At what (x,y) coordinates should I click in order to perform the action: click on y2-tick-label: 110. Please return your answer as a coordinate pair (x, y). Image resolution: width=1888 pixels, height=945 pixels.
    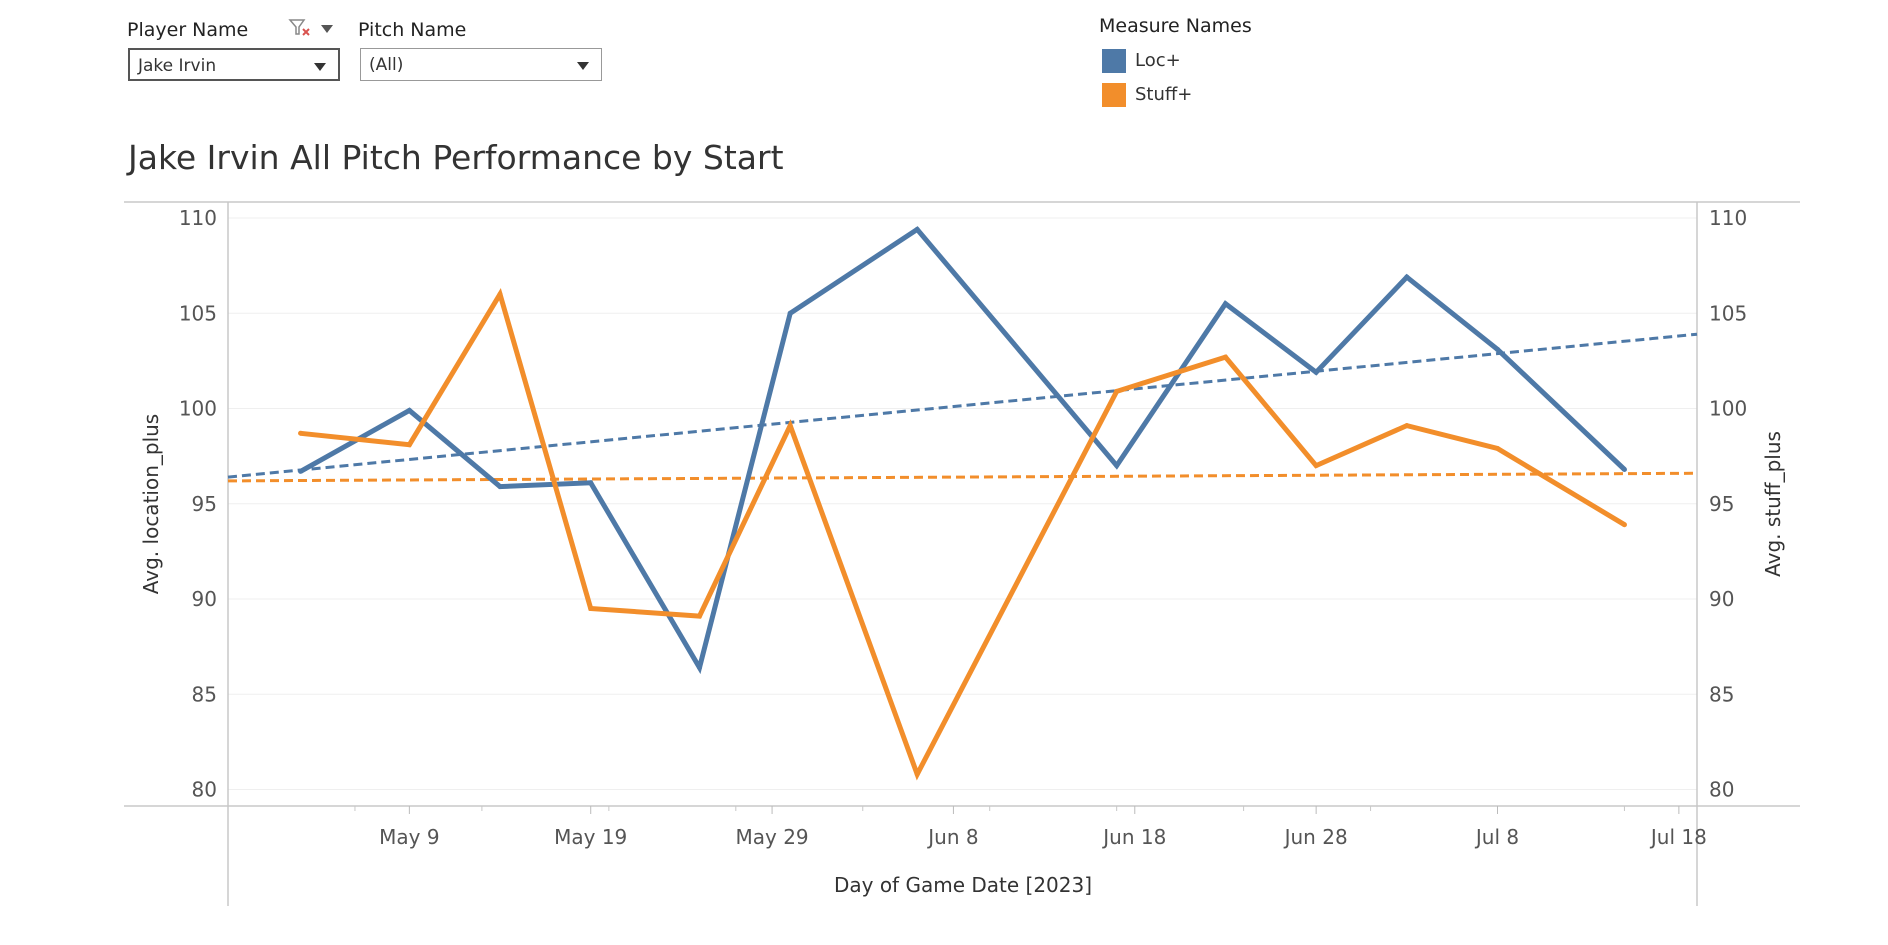
    Looking at the image, I should click on (1728, 218).